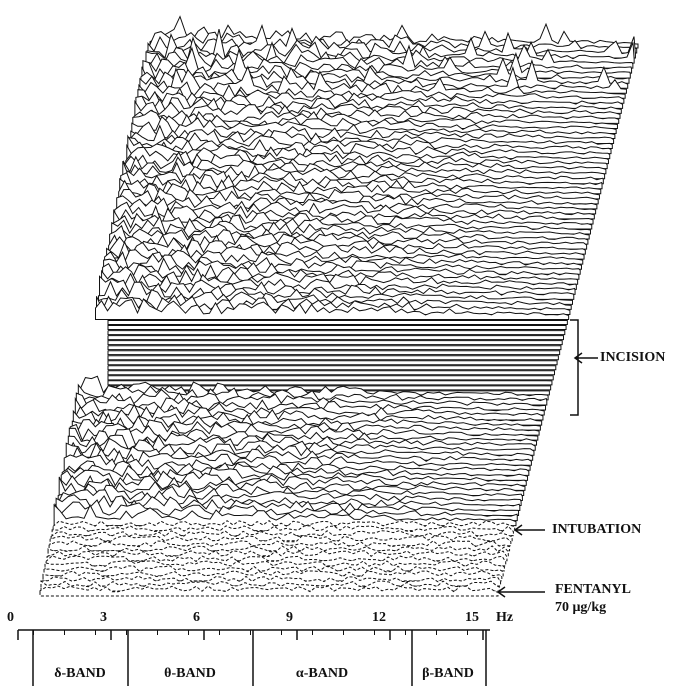  Describe the element at coordinates (10, 617) in the screenshot. I see `tick-label: 0` at that location.